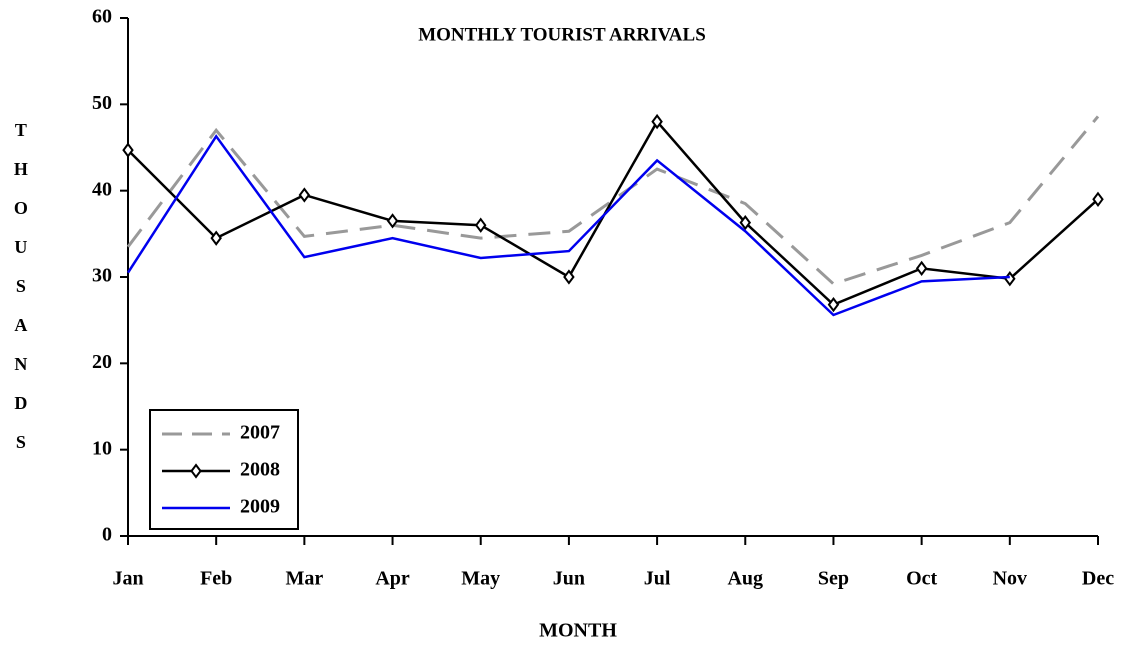 This screenshot has height=646, width=1128. What do you see at coordinates (216, 579) in the screenshot?
I see `x-tick-label: Feb` at bounding box center [216, 579].